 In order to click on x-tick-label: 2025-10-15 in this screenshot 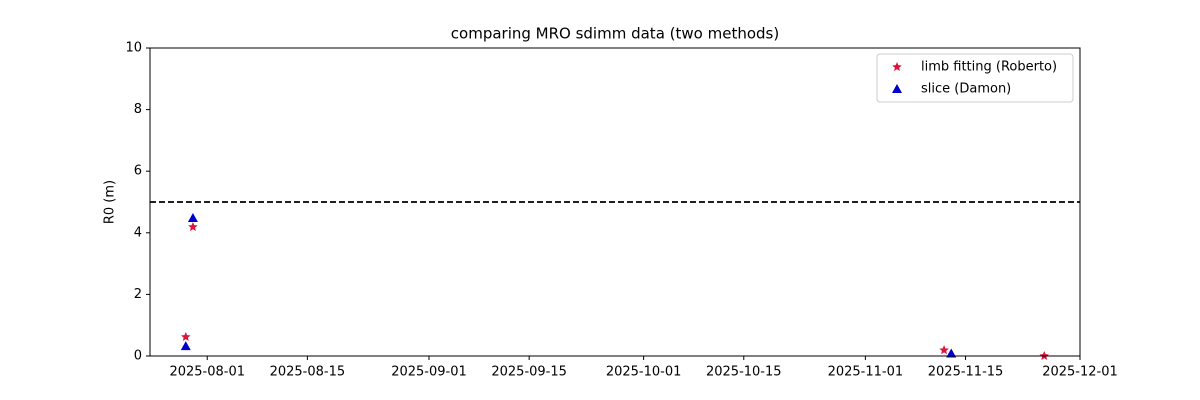, I will do `click(744, 372)`.